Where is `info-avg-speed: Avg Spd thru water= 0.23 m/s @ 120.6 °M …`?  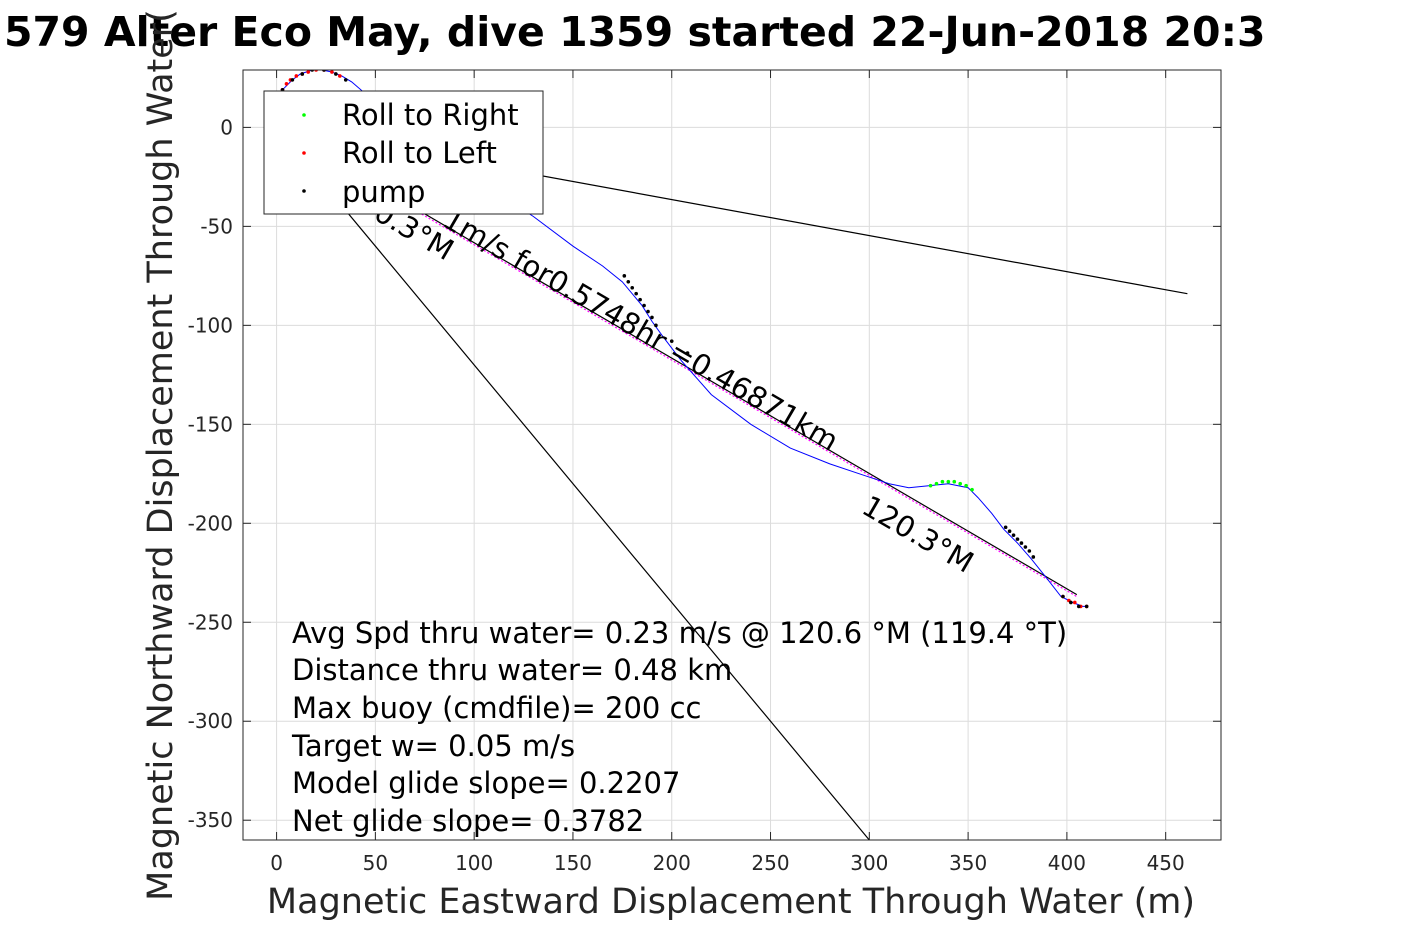
info-avg-speed: Avg Spd thru water= 0.23 m/s @ 120.6 °M … is located at coordinates (679, 633).